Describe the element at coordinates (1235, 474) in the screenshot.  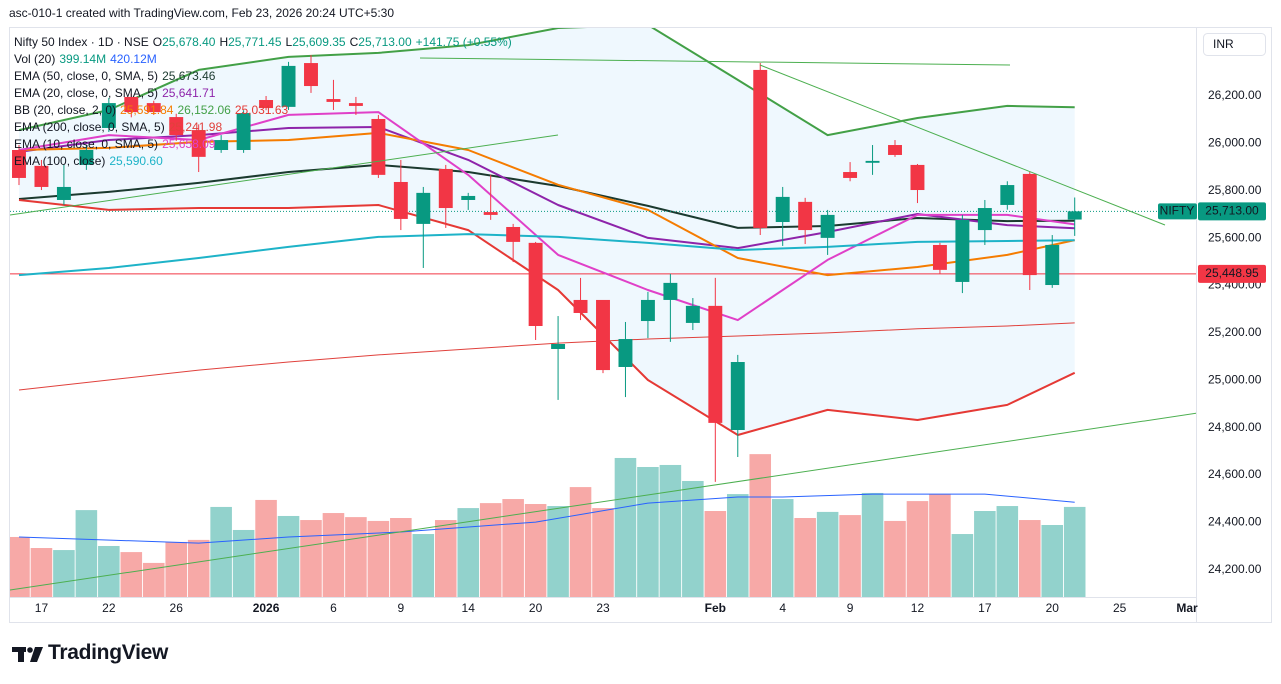
I see `y-tick-label: 24,600.00` at that location.